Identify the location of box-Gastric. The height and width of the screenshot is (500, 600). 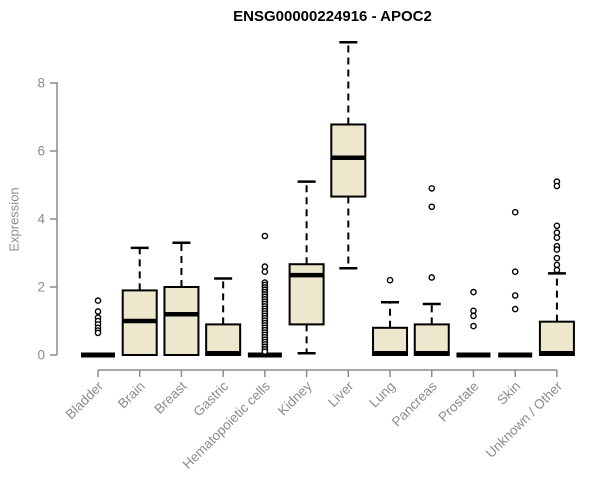
(223, 339).